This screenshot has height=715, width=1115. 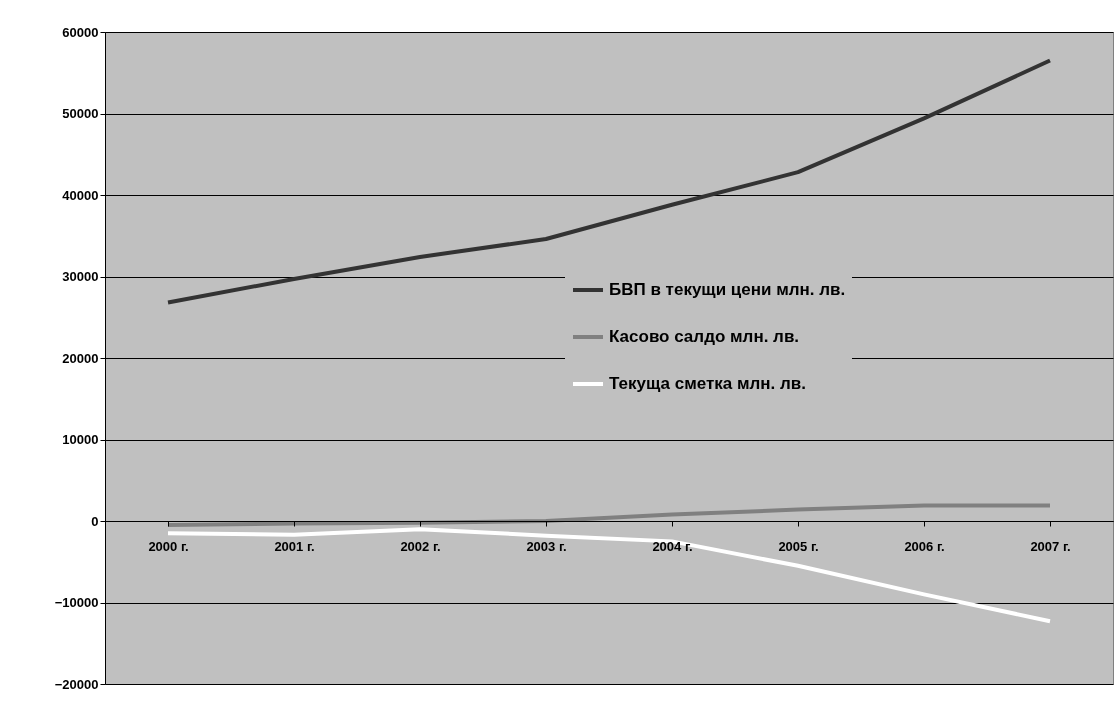 I want to click on y-tick-label: 30000, so click(x=80, y=276).